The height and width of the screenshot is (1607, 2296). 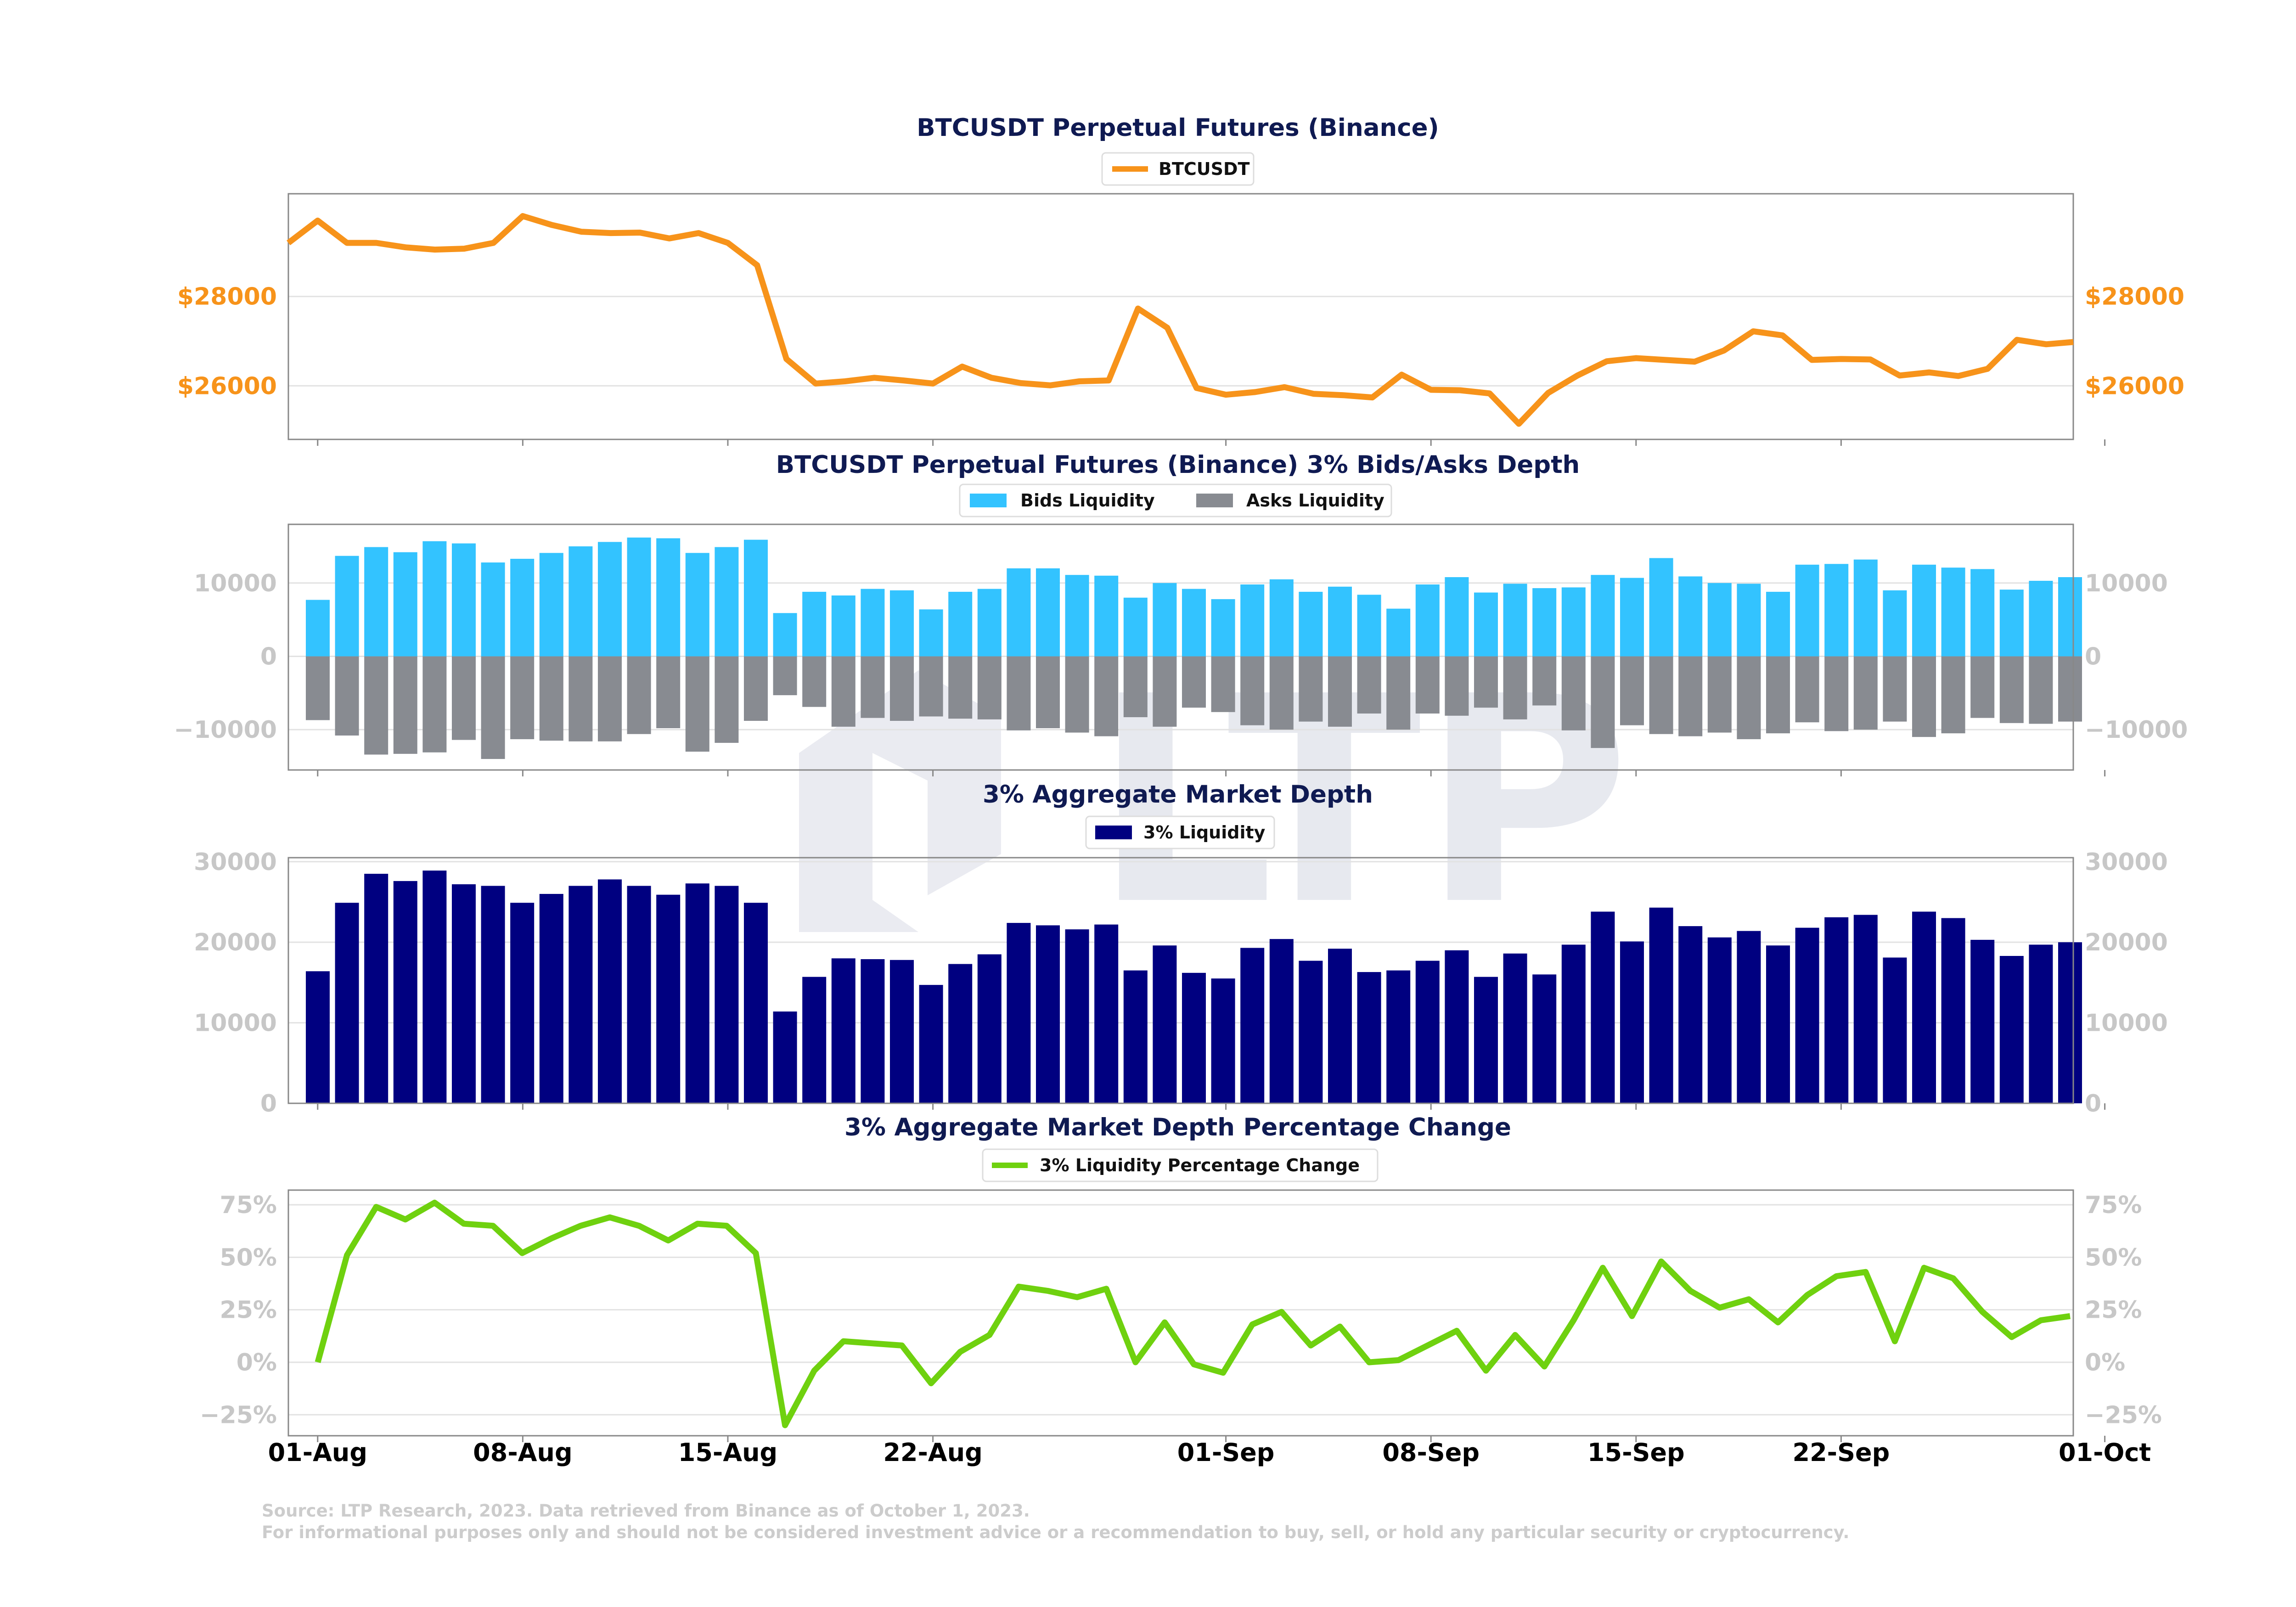 I want to click on bids-legend-label: Bids Liquidity, so click(x=1087, y=501).